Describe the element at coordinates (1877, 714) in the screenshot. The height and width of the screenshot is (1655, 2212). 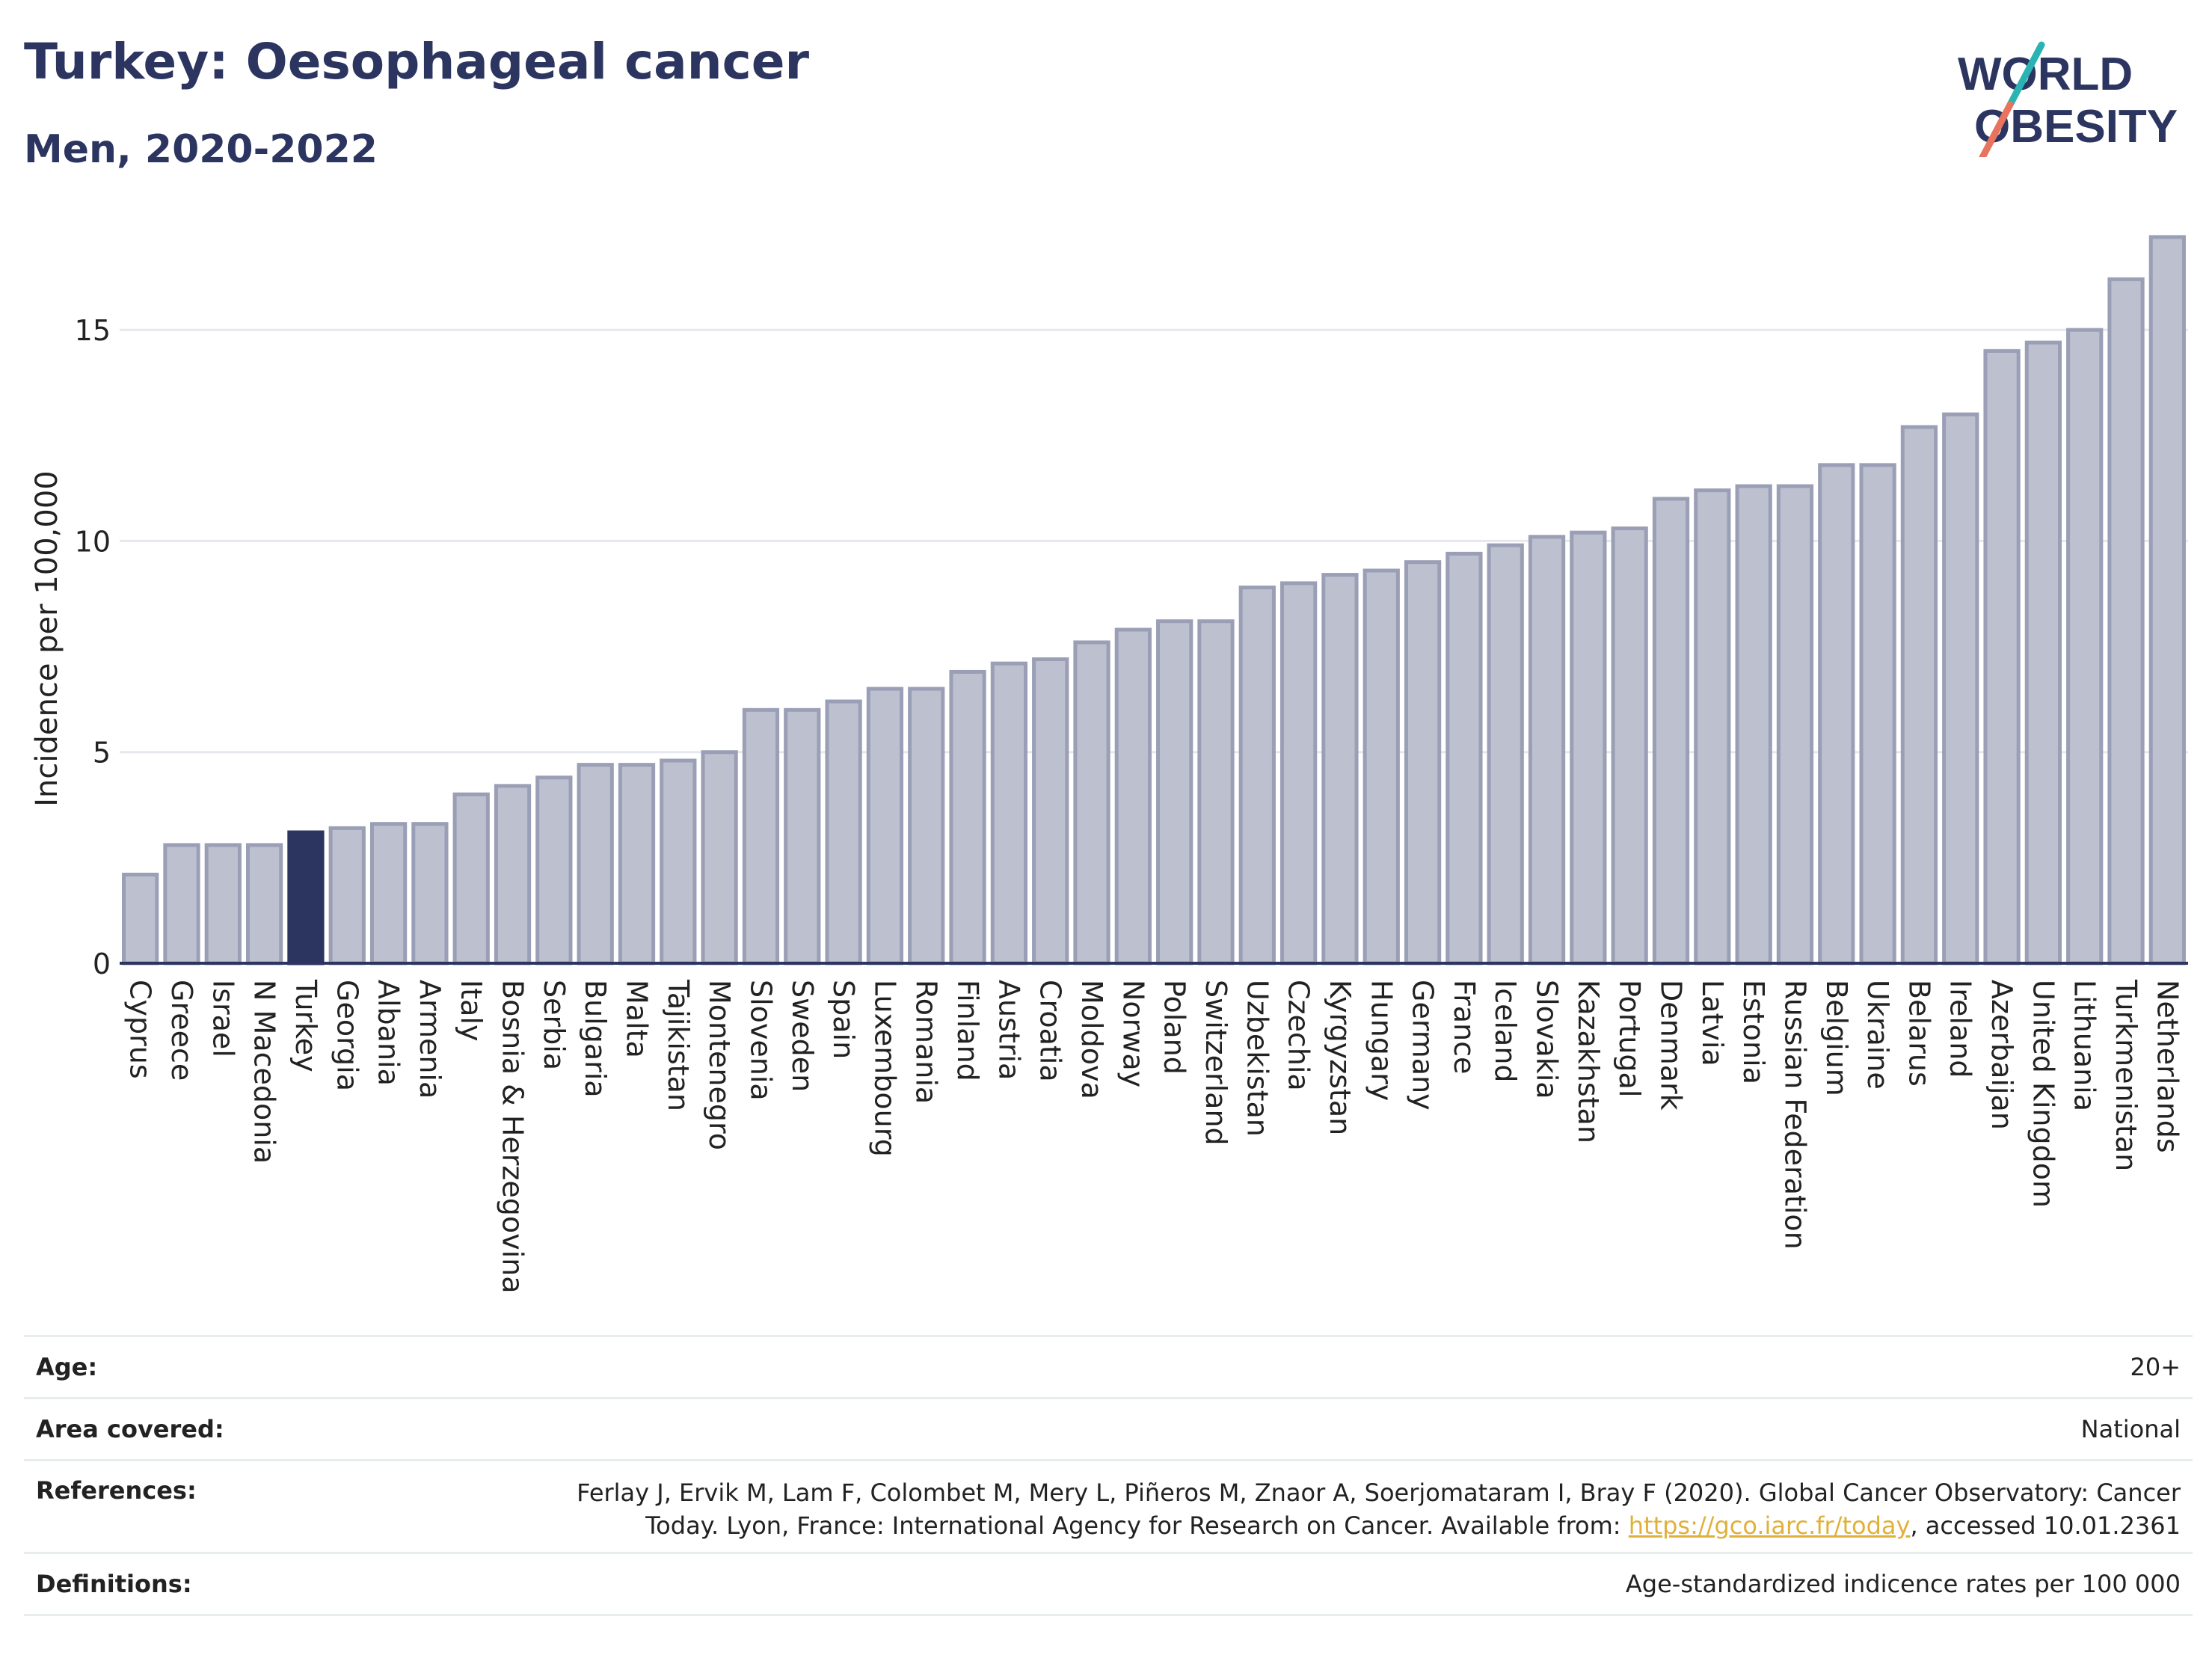
I see `bar-ukraine` at that location.